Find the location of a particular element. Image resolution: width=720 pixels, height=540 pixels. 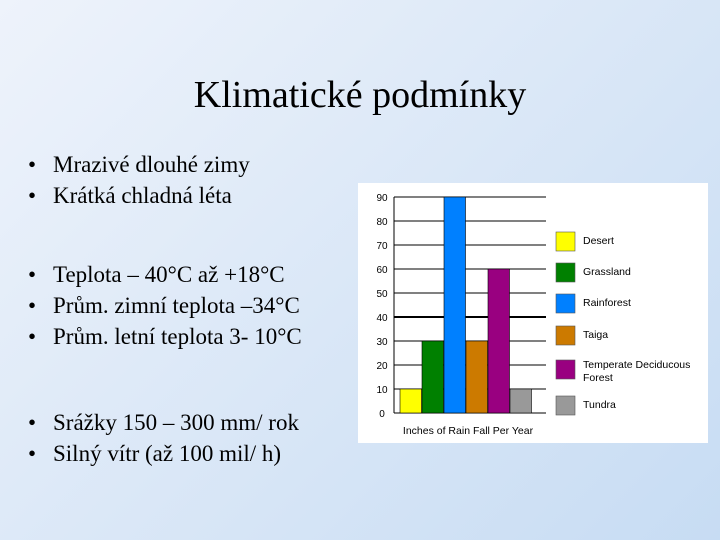

legend-label: Desert is located at coordinates (598, 241).